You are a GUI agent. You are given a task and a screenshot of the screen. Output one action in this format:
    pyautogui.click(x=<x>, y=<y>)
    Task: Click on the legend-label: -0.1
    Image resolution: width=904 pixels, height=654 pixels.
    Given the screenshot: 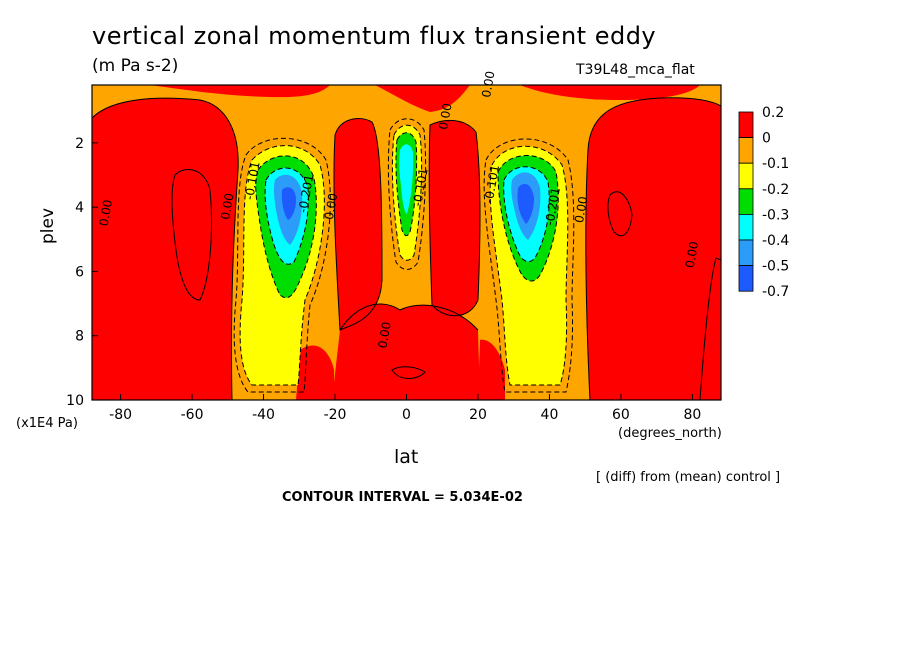 What is the action you would take?
    pyautogui.click(x=775, y=164)
    